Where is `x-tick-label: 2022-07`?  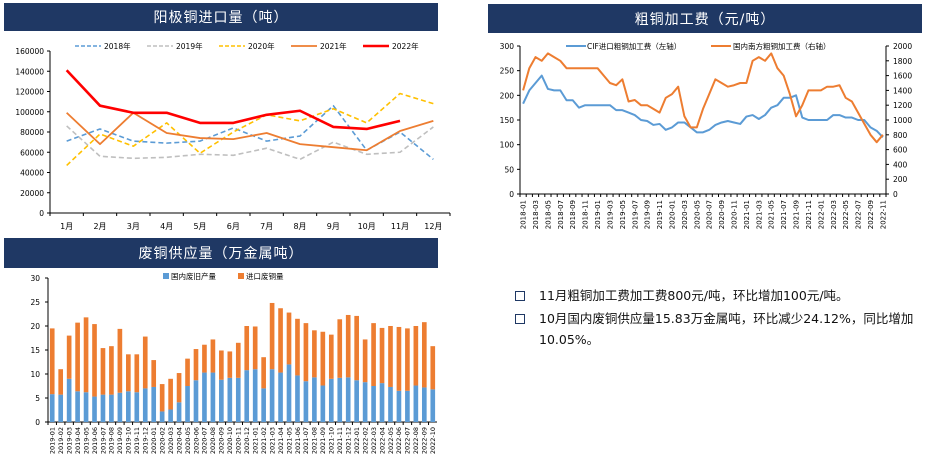 x-tick-label: 2022-07 is located at coordinates (408, 440).